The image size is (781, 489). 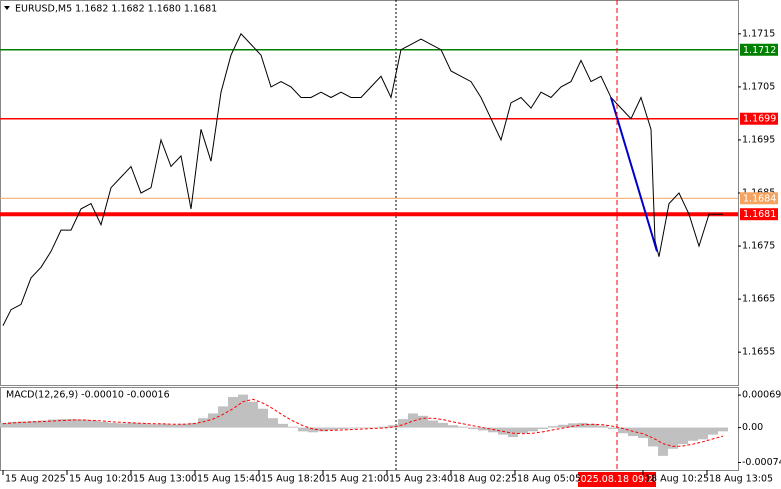 I want to click on menu-arrow, so click(x=7, y=8).